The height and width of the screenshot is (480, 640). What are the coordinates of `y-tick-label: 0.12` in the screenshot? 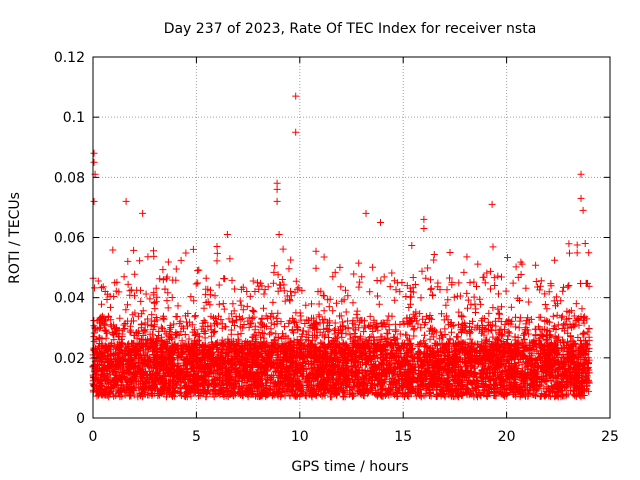 It's located at (69, 58).